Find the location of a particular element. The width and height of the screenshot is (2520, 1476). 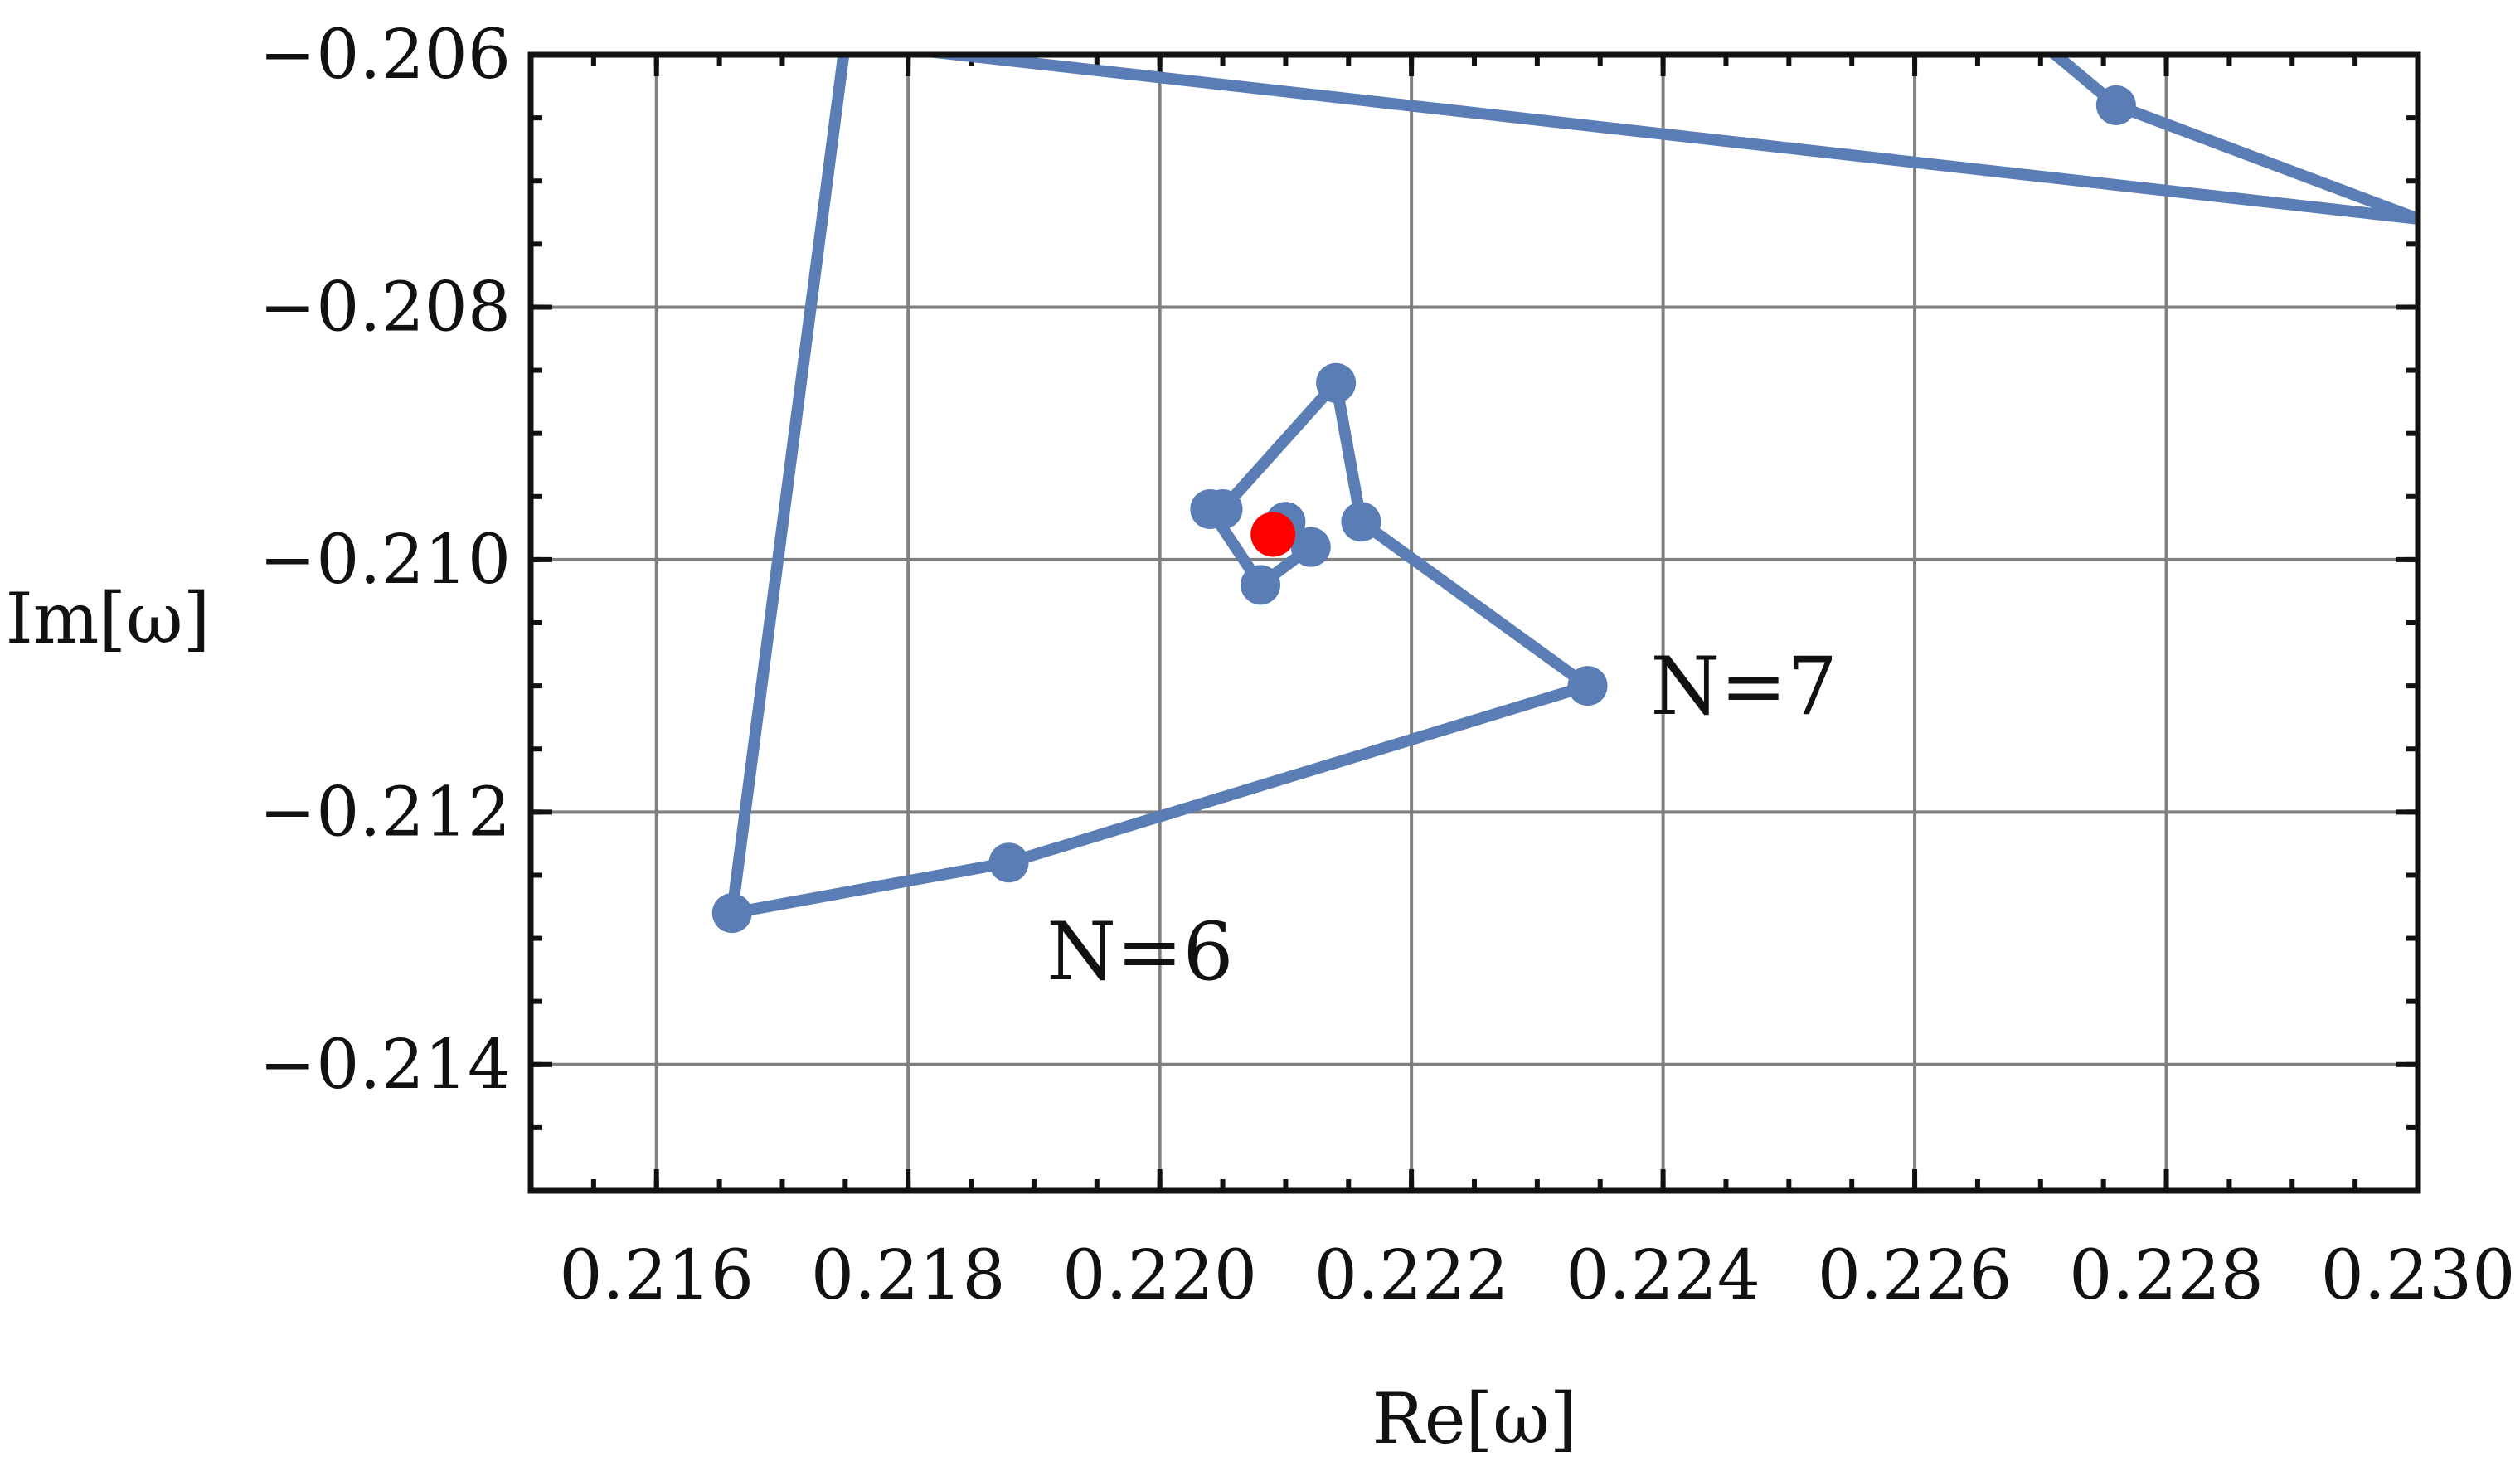

x-tick-label: 0.218 is located at coordinates (908, 1276).